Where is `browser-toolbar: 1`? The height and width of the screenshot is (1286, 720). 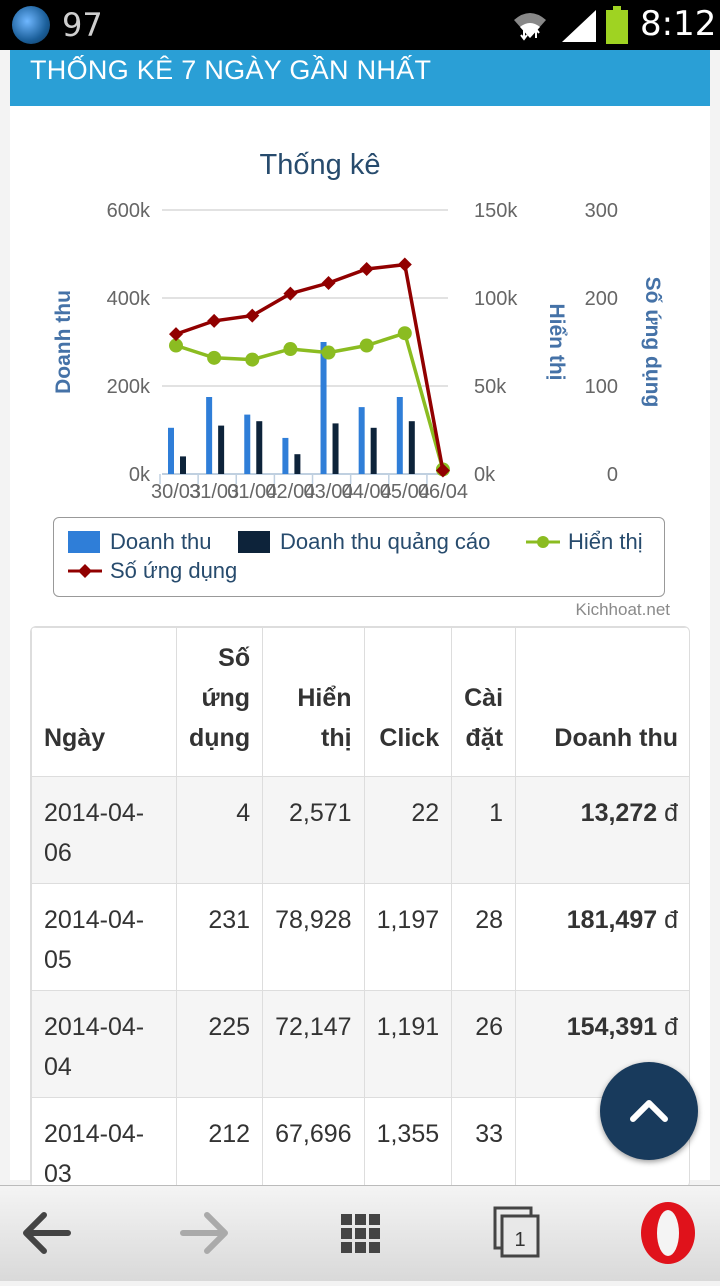 browser-toolbar: 1 is located at coordinates (360, 1233).